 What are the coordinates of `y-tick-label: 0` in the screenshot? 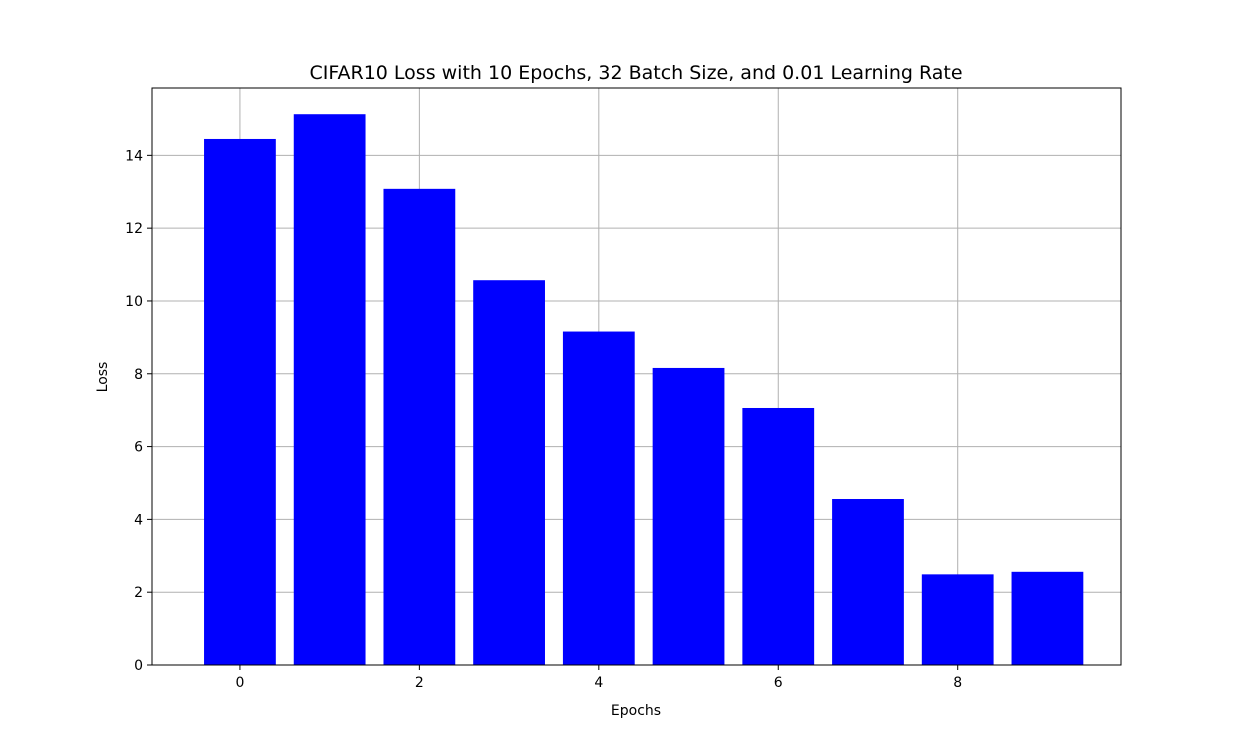 It's located at (138, 666).